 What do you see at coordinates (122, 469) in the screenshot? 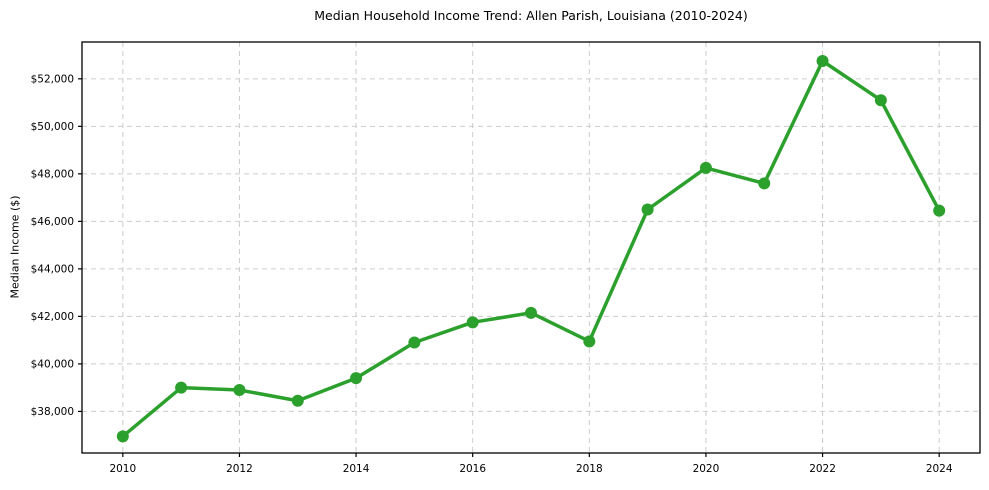
I see `x-tick-label: 2010` at bounding box center [122, 469].